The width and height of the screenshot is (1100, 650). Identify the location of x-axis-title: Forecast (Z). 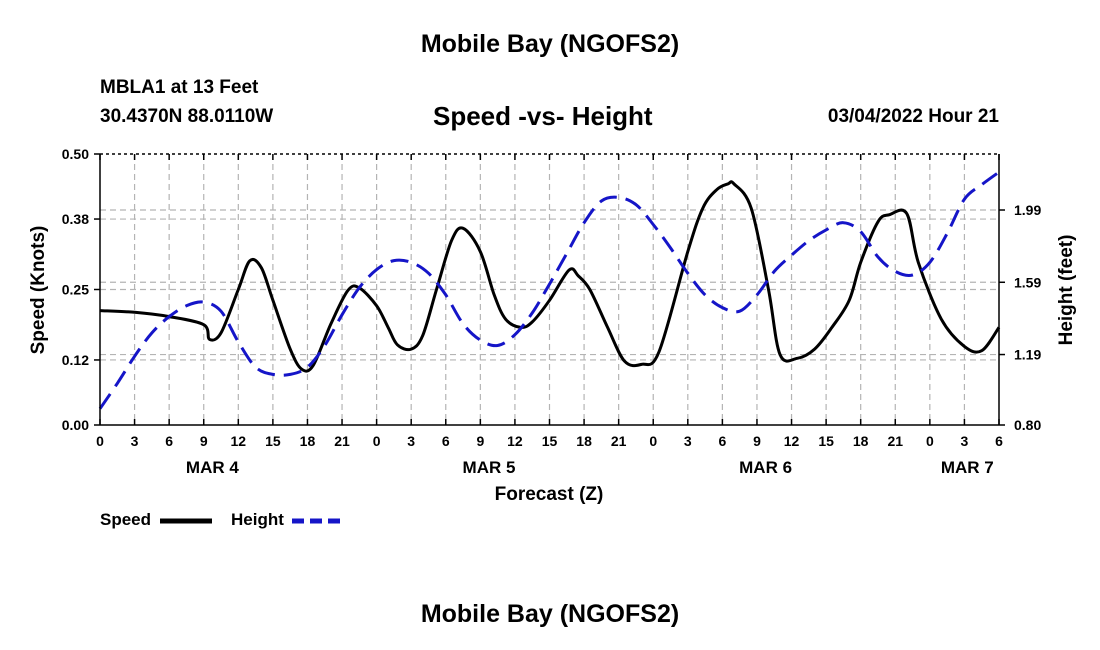
(549, 494).